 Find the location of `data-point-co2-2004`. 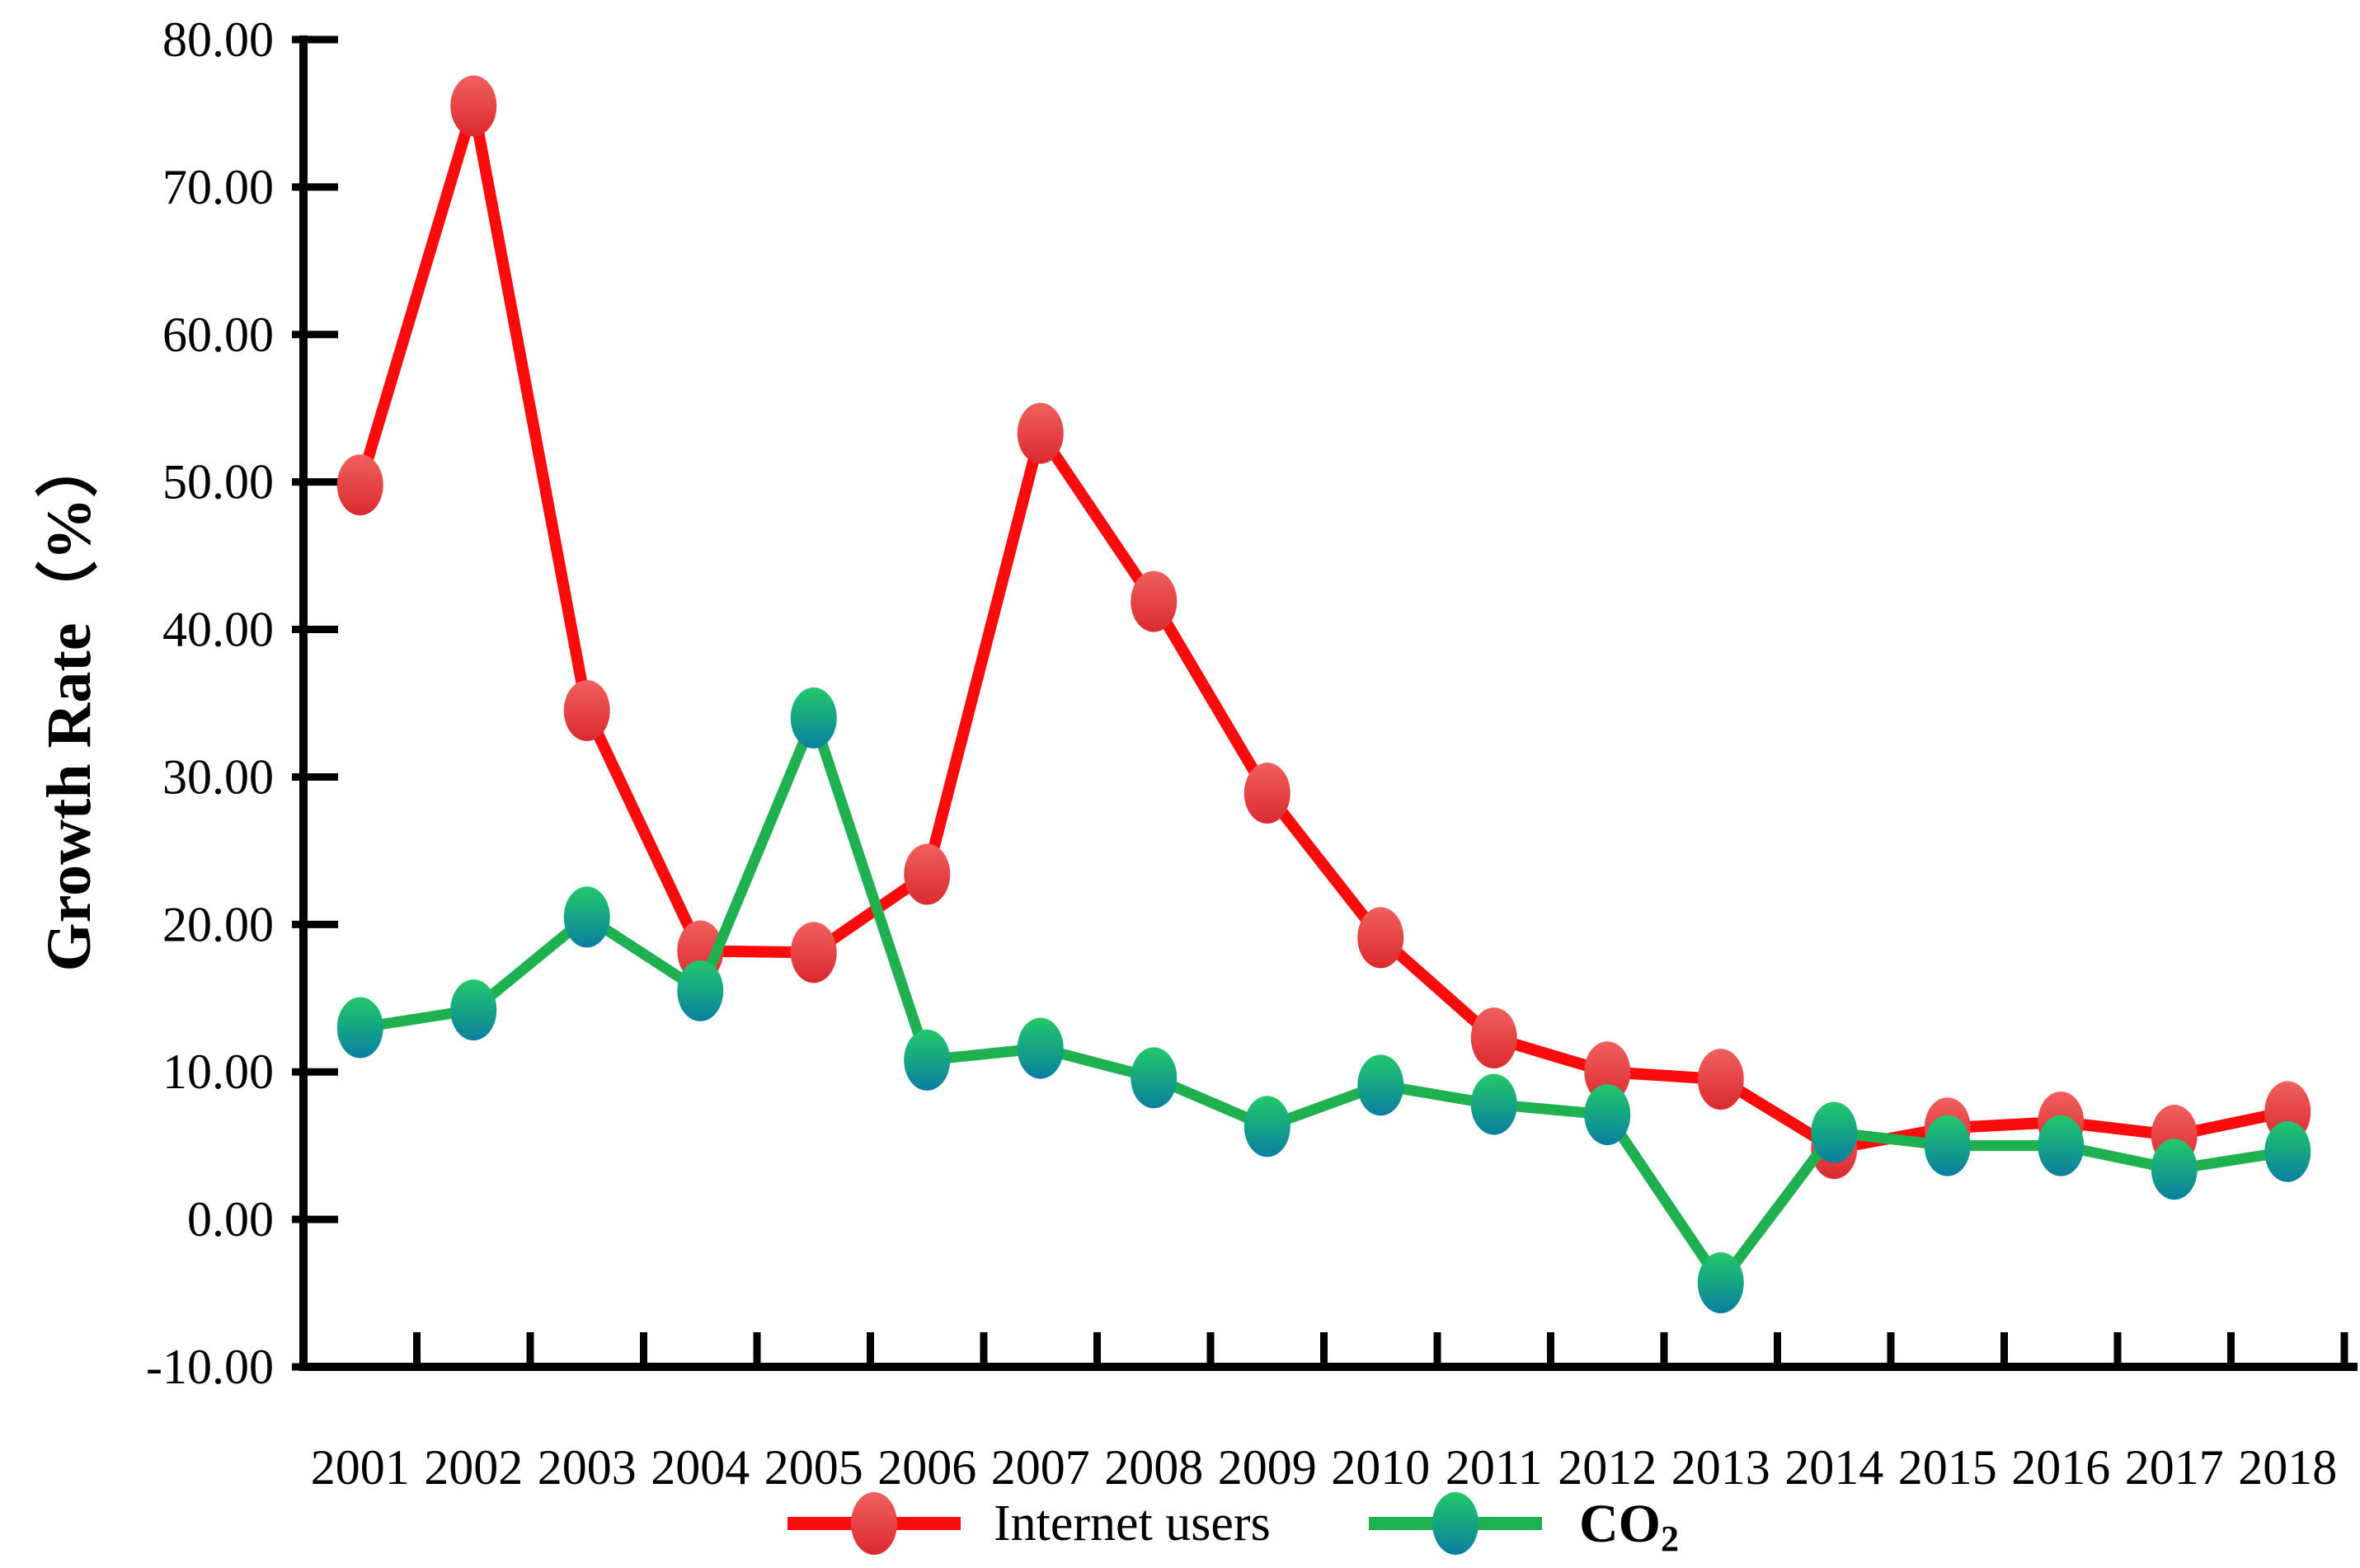

data-point-co2-2004 is located at coordinates (700, 990).